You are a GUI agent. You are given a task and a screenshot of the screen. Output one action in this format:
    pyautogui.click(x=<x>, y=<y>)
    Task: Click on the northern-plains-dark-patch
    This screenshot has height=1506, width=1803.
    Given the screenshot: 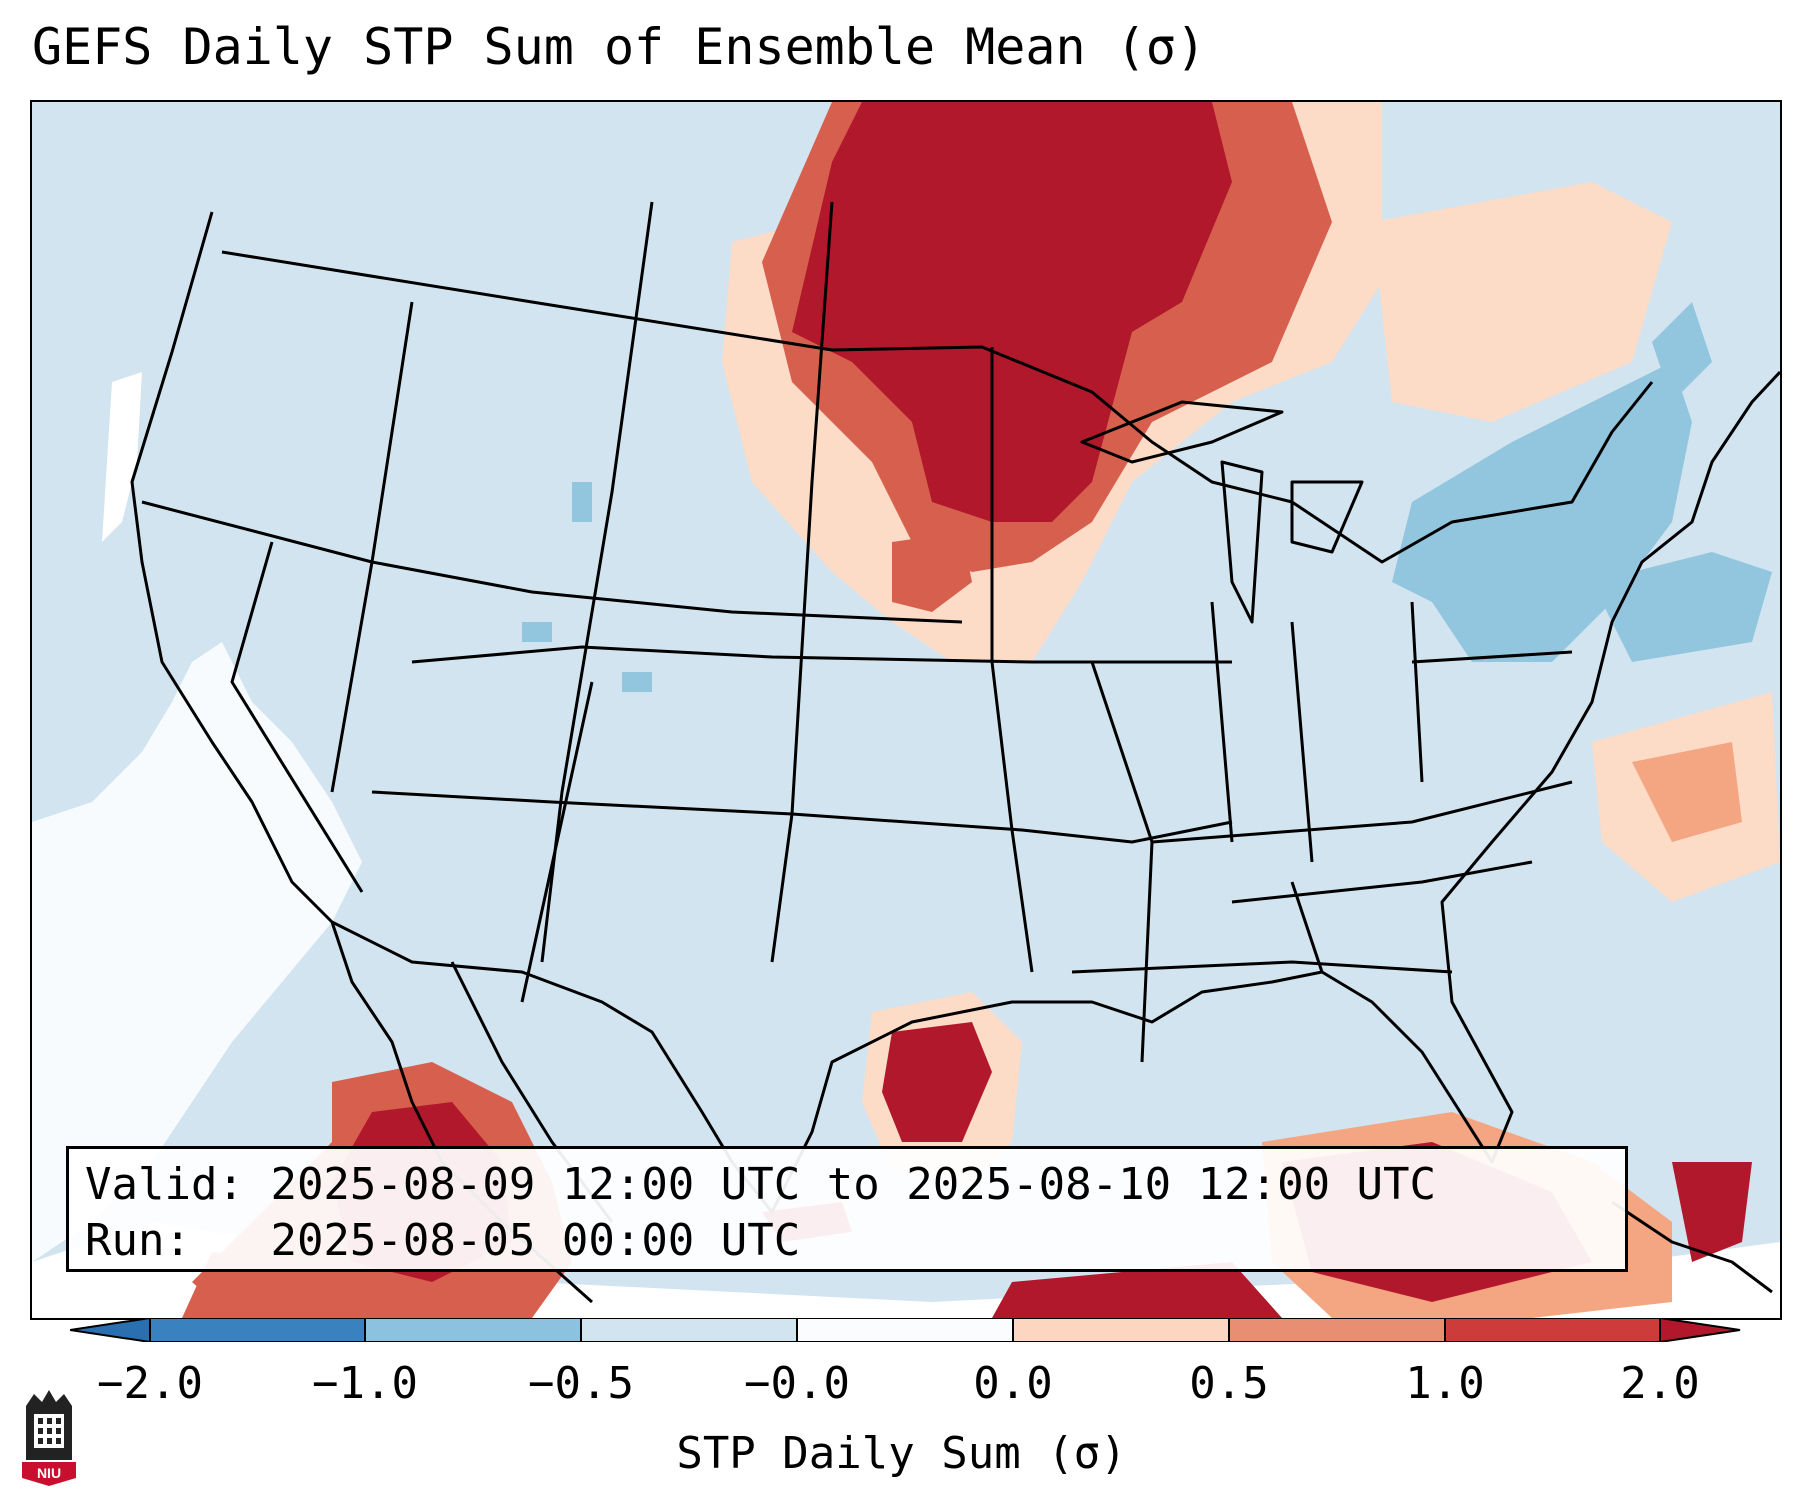 What is the action you would take?
    pyautogui.click(x=1012, y=312)
    